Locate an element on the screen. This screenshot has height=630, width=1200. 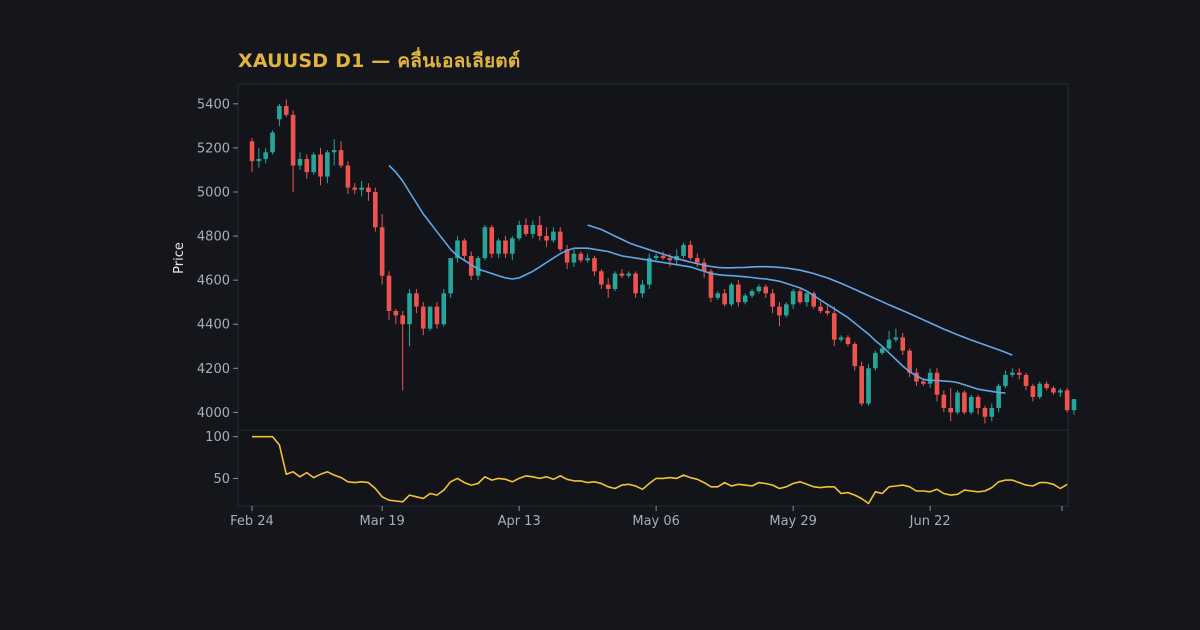
oscillator-tick-label: 50 is located at coordinates (221, 479).